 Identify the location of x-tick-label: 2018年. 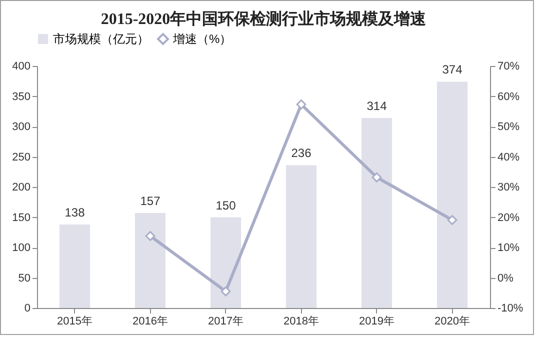
(301, 322).